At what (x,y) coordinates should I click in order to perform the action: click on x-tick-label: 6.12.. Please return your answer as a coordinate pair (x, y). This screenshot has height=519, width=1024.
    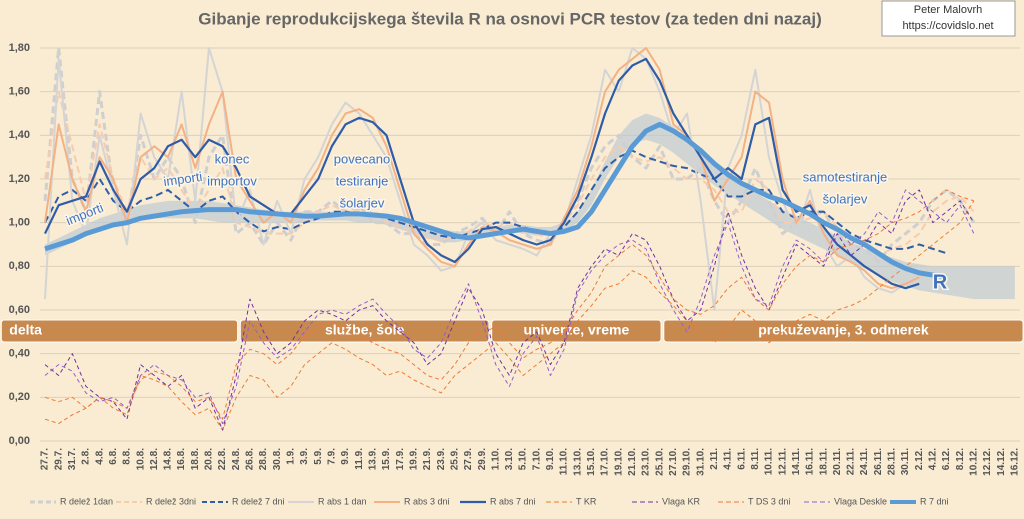
    Looking at the image, I should click on (946, 459).